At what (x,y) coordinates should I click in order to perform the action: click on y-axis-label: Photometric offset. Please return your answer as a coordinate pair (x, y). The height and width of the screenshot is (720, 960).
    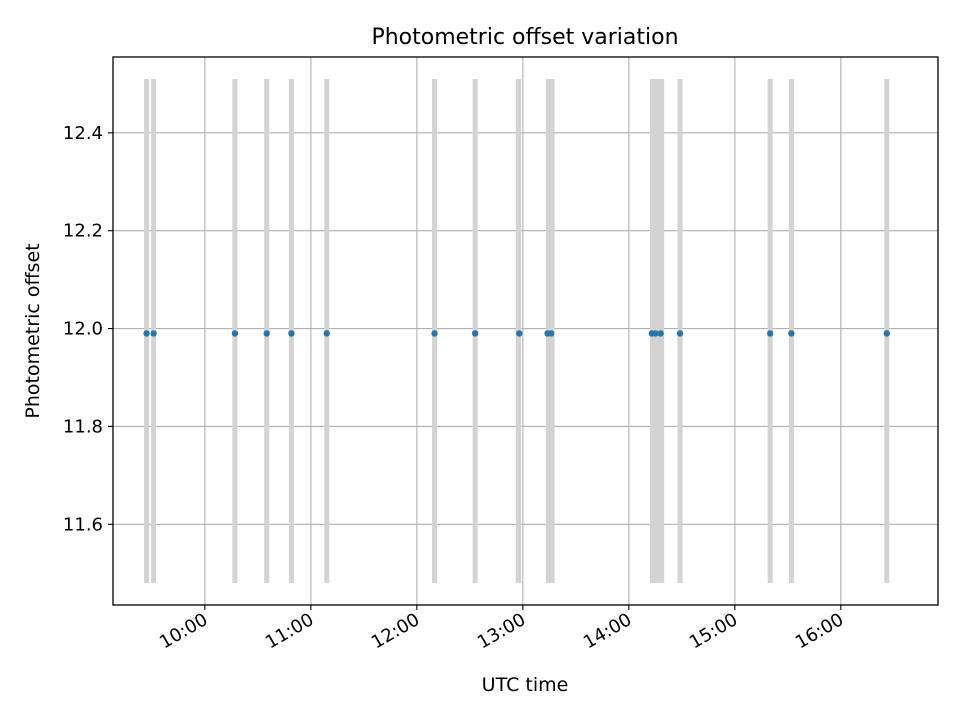
    Looking at the image, I should click on (33, 330).